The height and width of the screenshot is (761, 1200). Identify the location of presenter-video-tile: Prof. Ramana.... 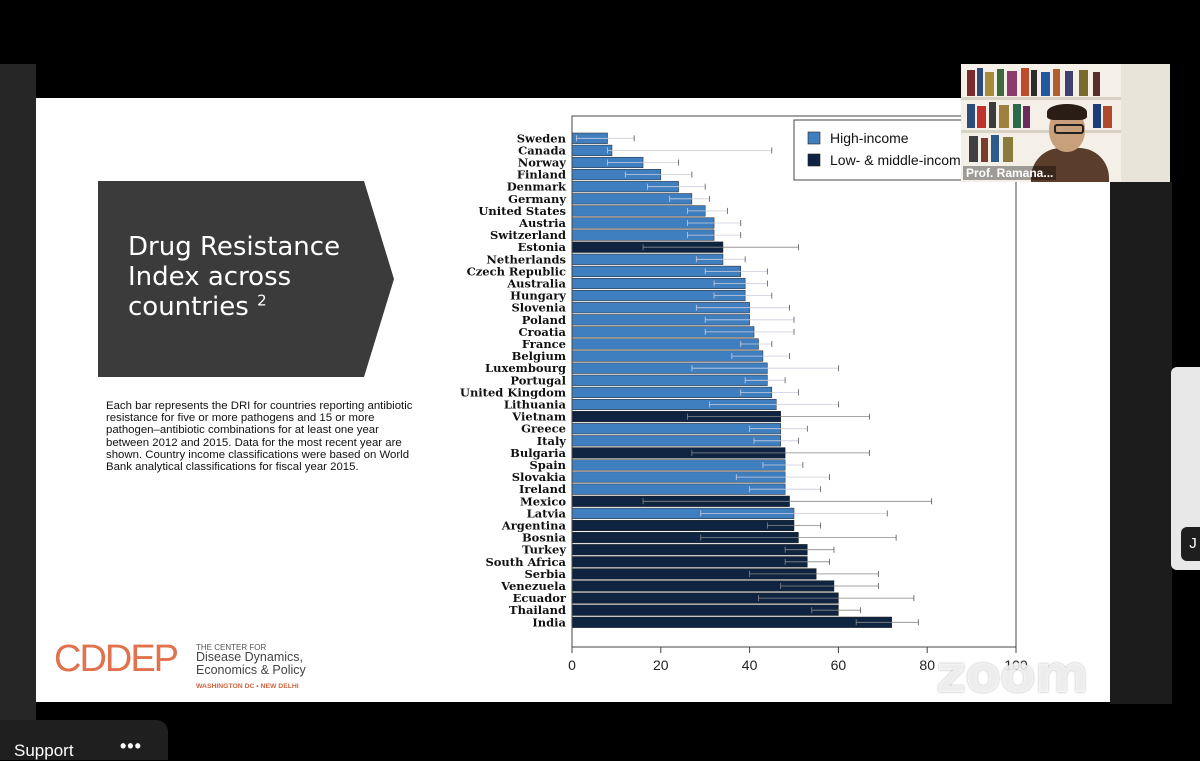
(1065, 123).